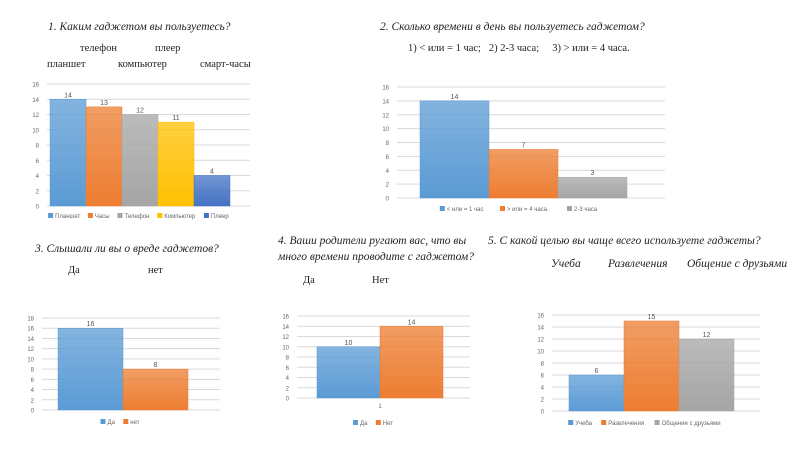  I want to click on data-label: 3, so click(593, 173).